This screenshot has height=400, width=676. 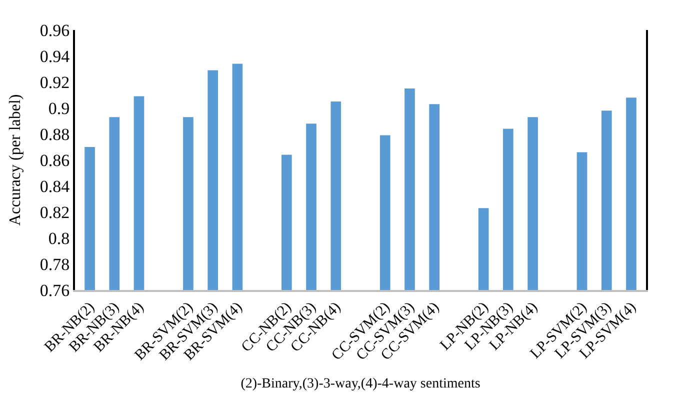 What do you see at coordinates (55, 134) in the screenshot?
I see `y-tick-label: 0.88` at bounding box center [55, 134].